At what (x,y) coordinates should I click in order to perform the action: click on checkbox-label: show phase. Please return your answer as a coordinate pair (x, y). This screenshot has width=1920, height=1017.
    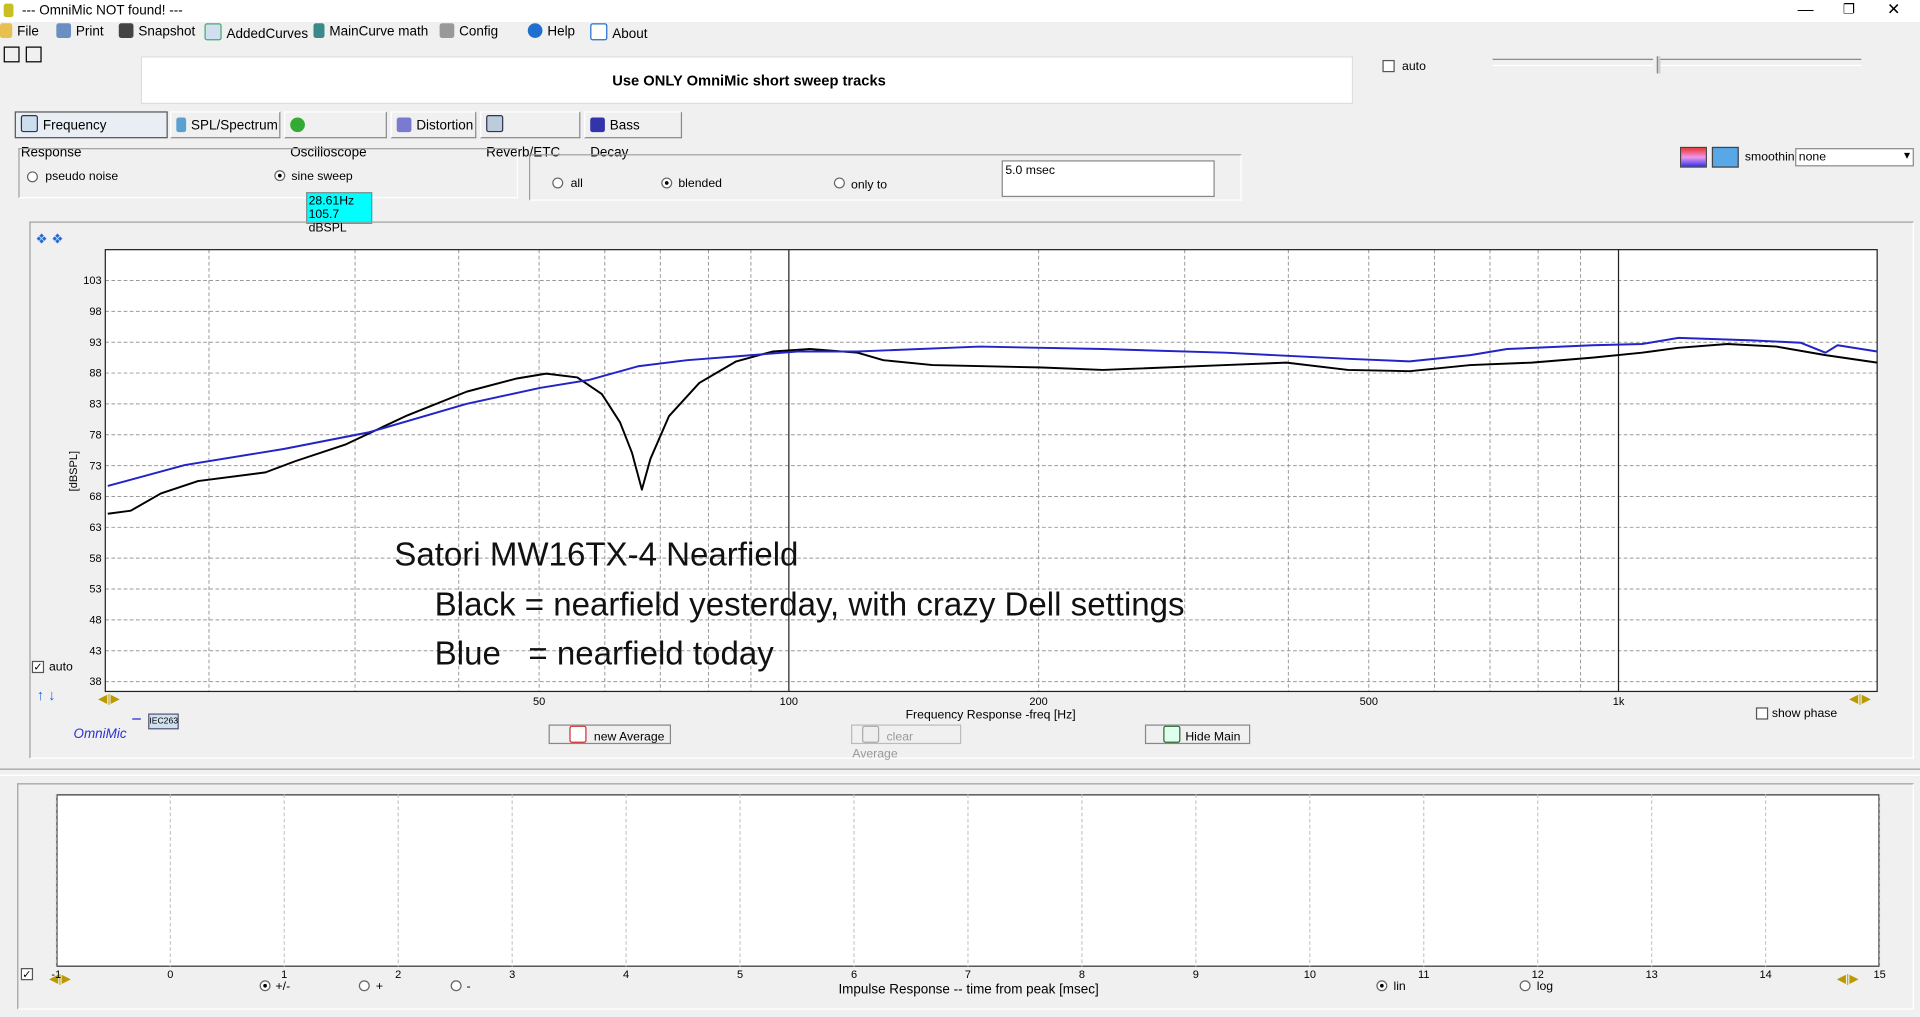
    Looking at the image, I should click on (1804, 714).